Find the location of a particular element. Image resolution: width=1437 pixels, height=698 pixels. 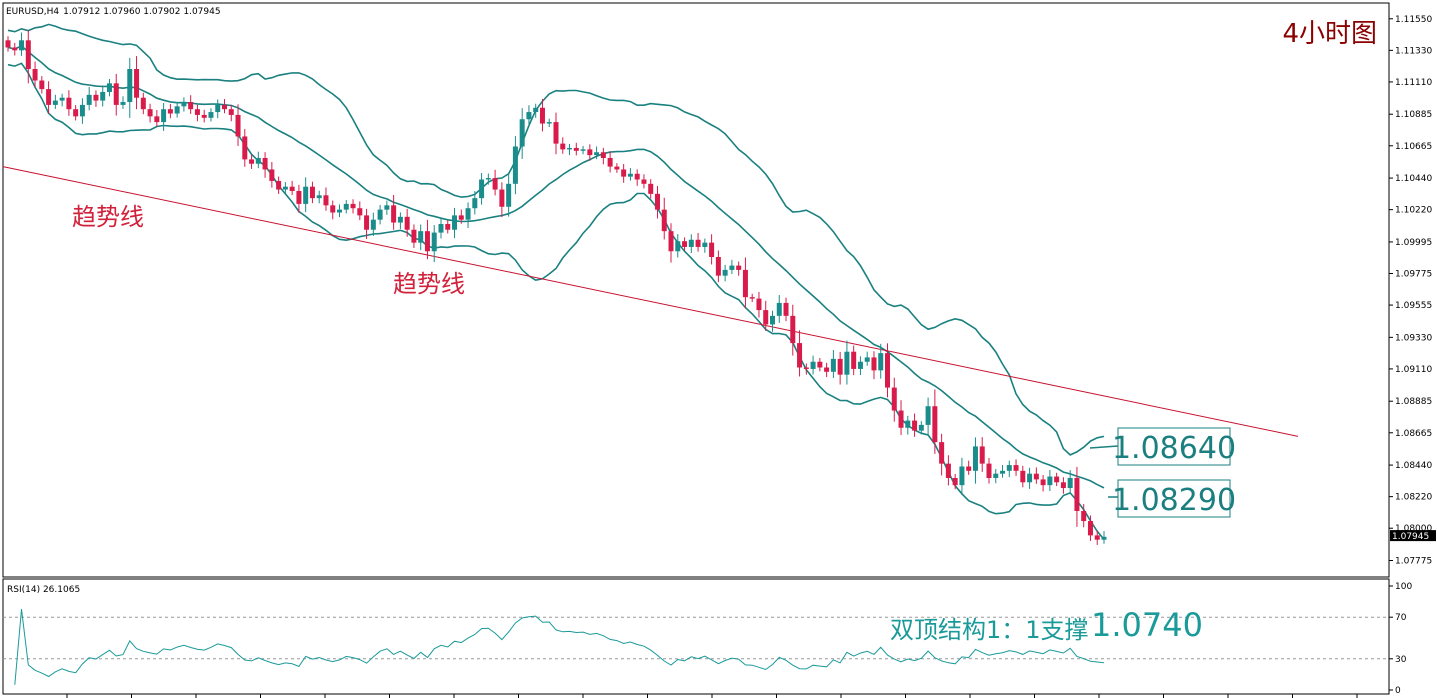

level-lower-value: 1.08290 is located at coordinates (1174, 500).